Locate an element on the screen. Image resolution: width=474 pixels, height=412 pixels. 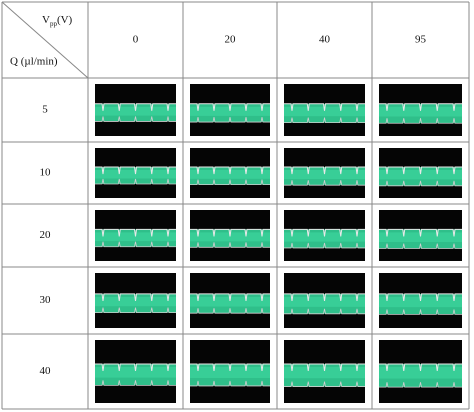
column-header: 40 is located at coordinates (325, 40).